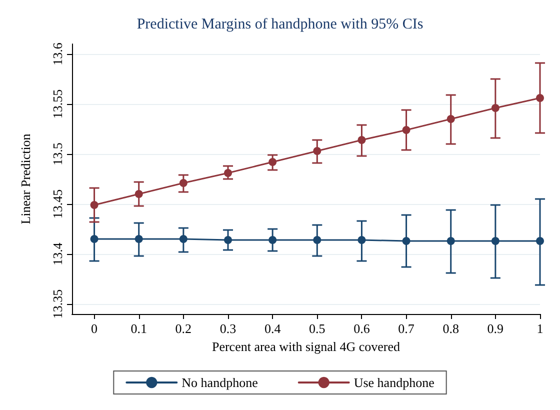 This screenshot has height=410, width=560. I want to click on x-tick-label: 0.1, so click(138, 328).